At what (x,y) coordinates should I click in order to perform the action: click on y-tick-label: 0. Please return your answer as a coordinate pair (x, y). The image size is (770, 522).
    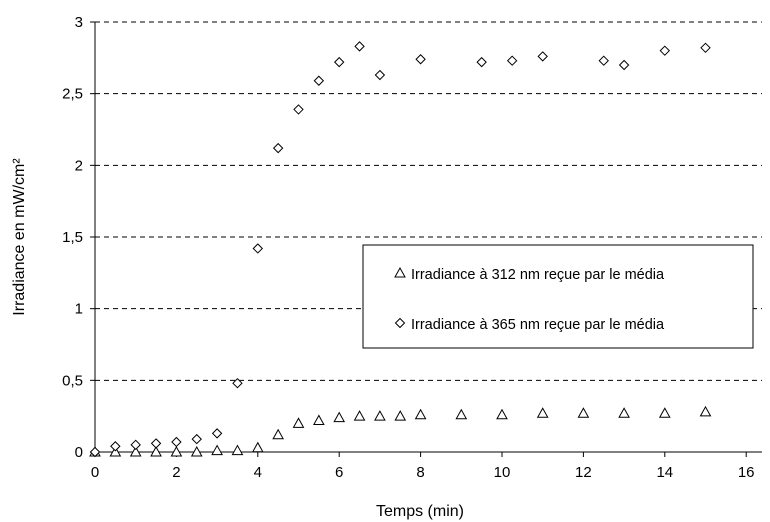
    Looking at the image, I should click on (79, 452).